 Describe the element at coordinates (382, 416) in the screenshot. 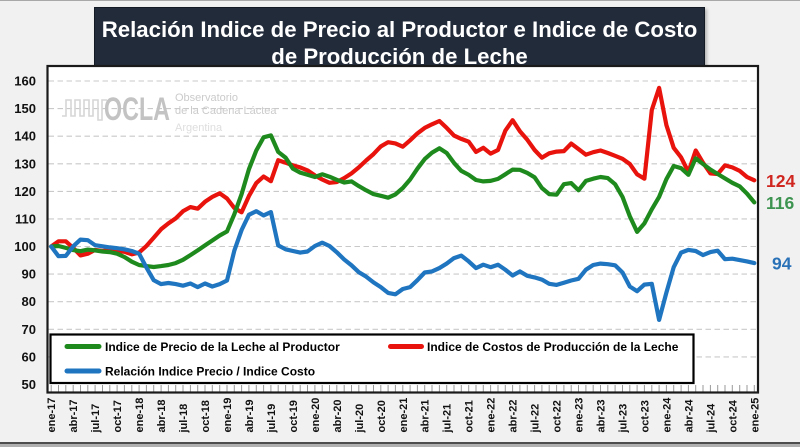

I see `svg-text: oct-20` at that location.